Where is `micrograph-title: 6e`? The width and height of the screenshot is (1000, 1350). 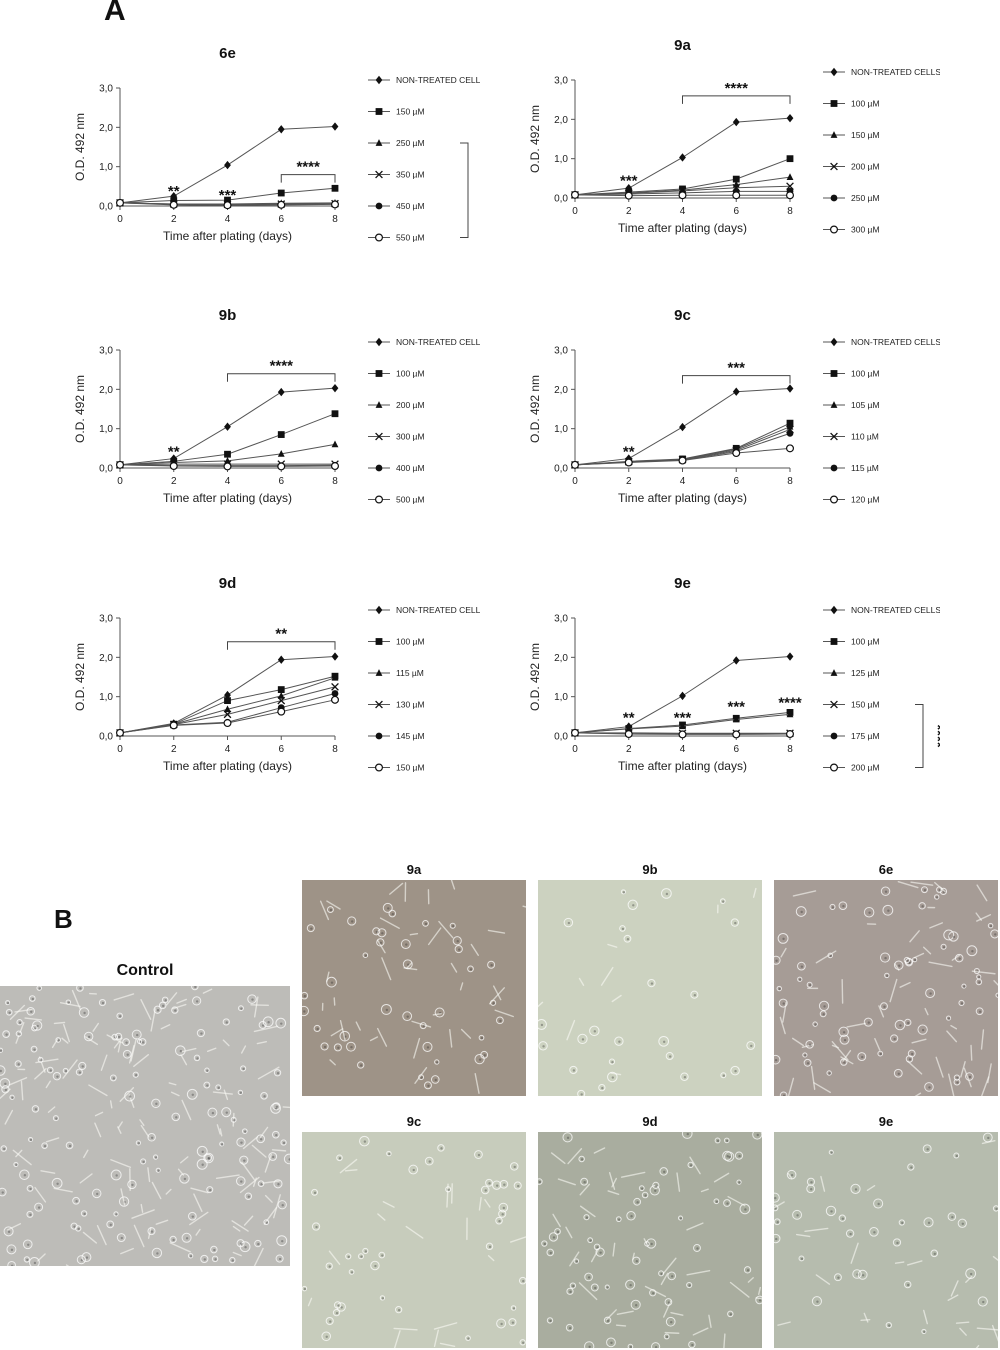
micrograph-title: 6e is located at coordinates (886, 869).